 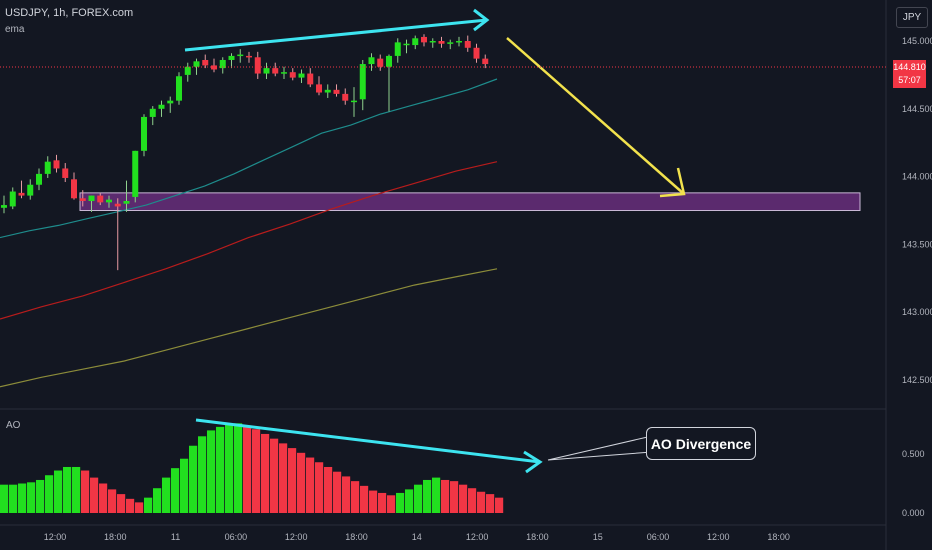 I want to click on bar-countdown: 57:07, so click(x=909, y=80).